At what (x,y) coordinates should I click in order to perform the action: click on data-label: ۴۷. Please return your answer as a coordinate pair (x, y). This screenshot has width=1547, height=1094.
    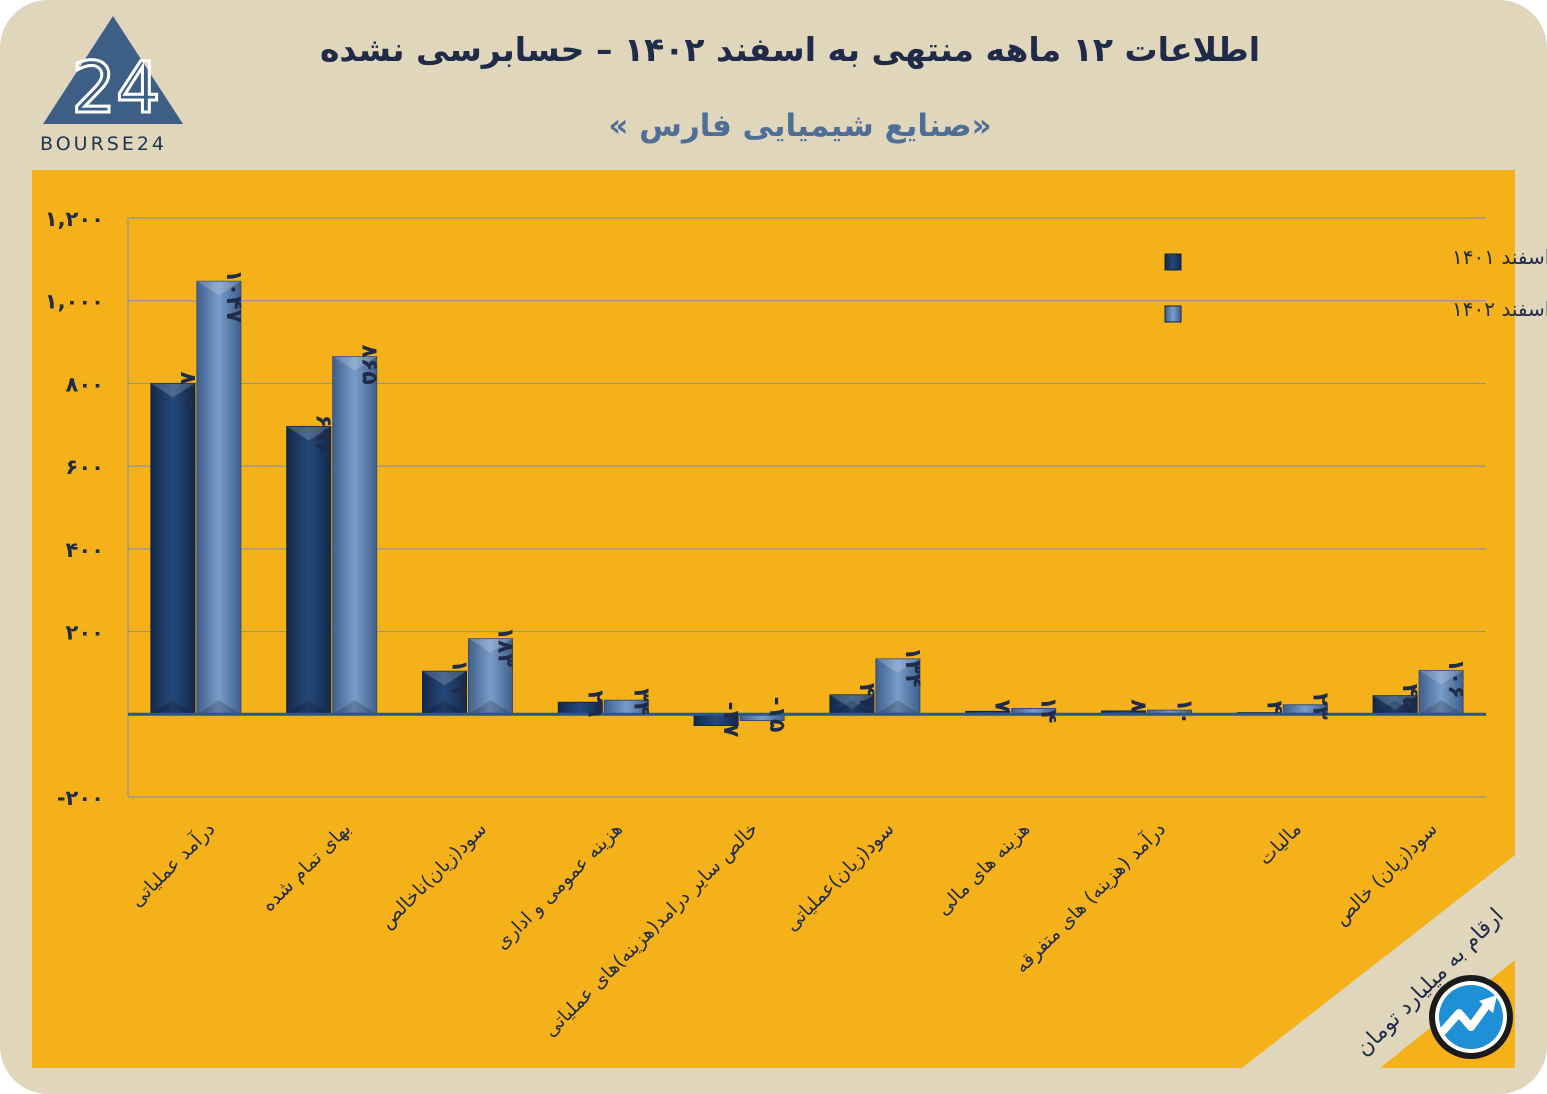
    Looking at the image, I should click on (866, 696).